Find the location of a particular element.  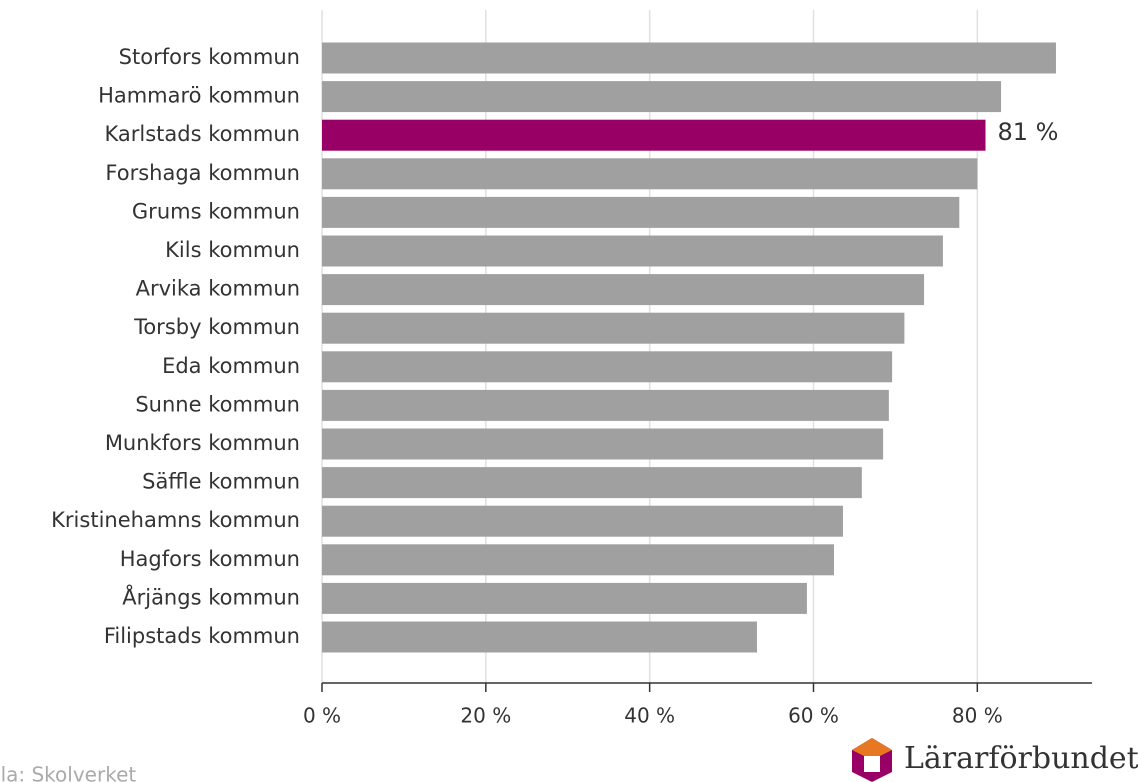

x-tick-label: 80 % is located at coordinates (977, 716).